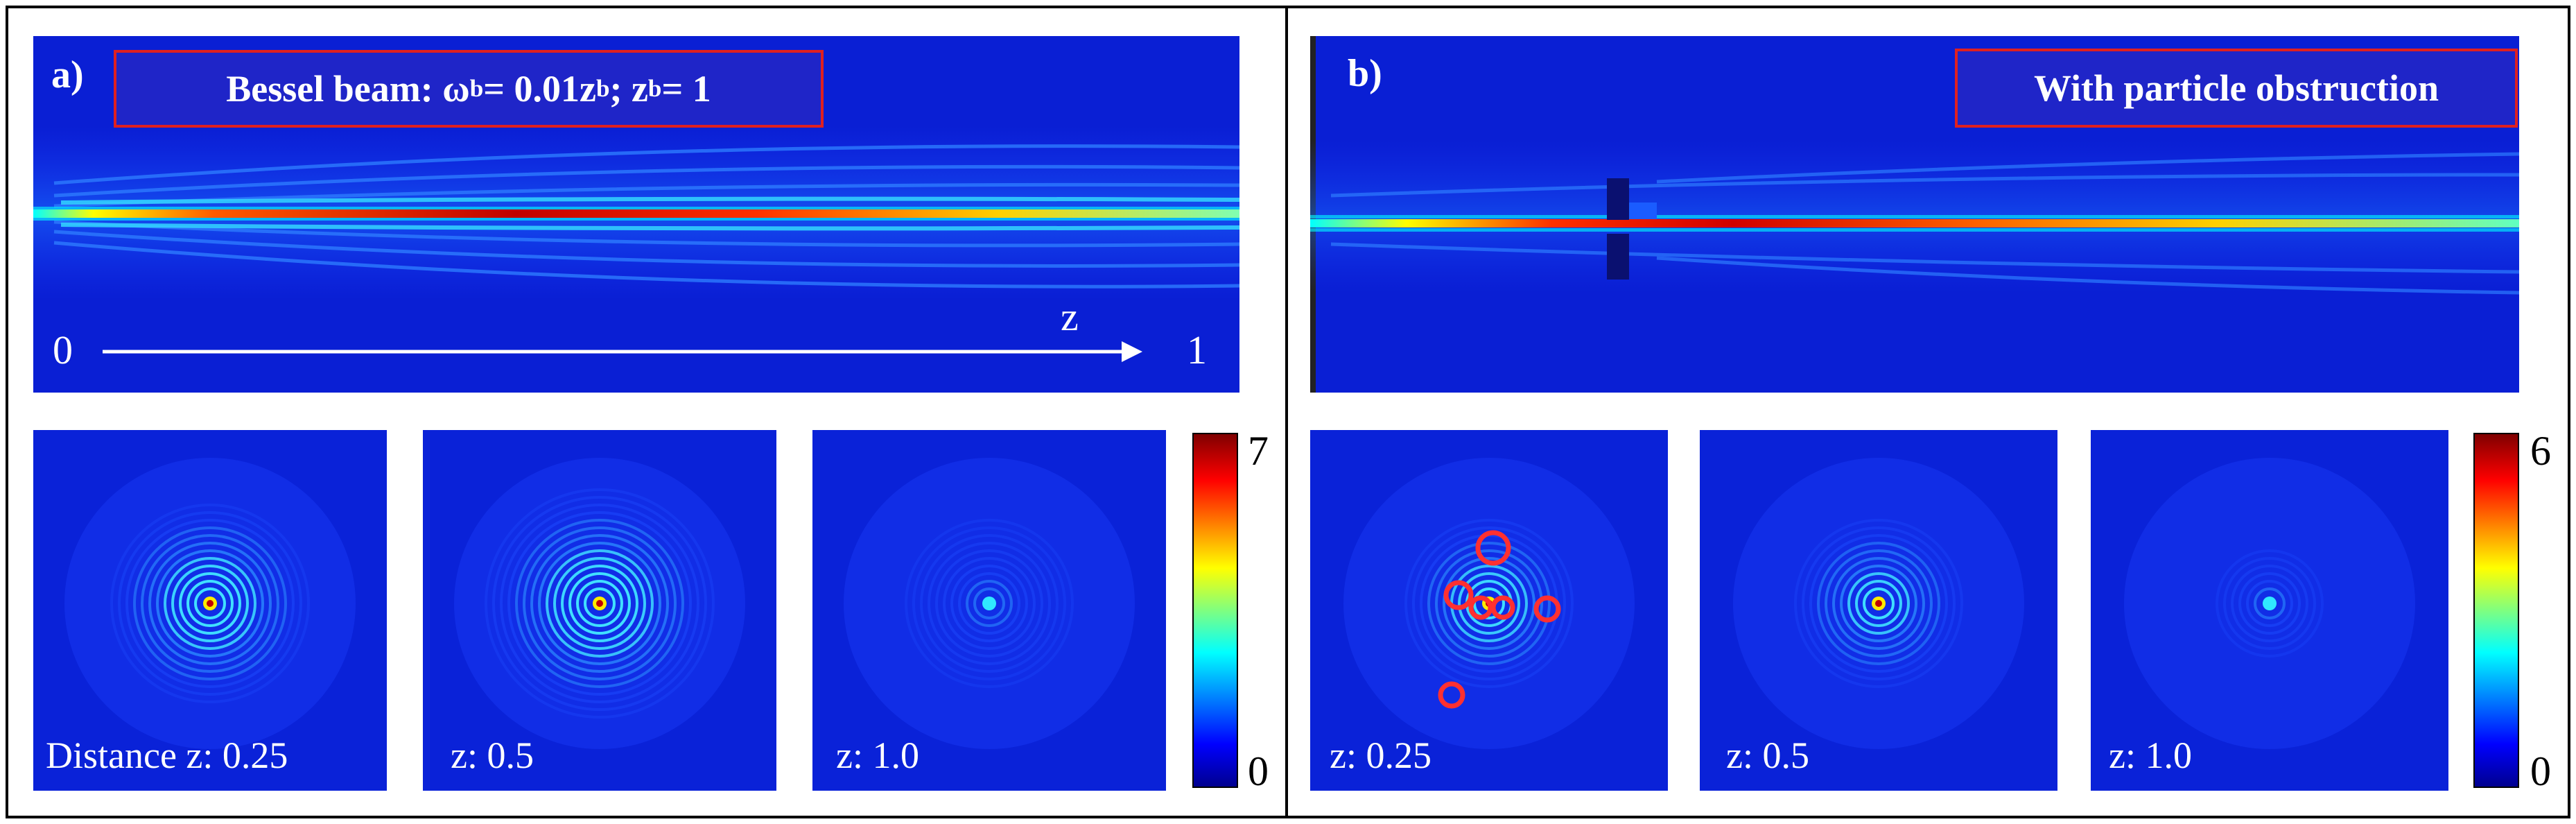 The height and width of the screenshot is (824, 2576). What do you see at coordinates (1380, 755) in the screenshot?
I see `cross-section-caption: z: 0.25` at bounding box center [1380, 755].